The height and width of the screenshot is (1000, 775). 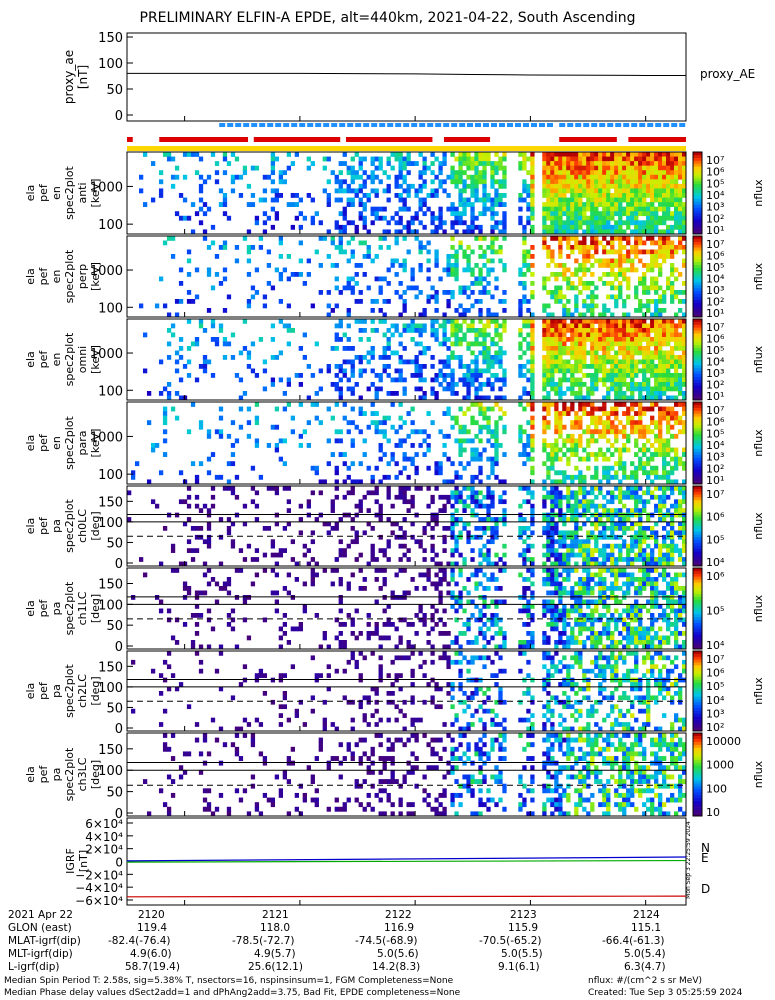 I want to click on colorbar-cell, so click(x=697, y=404).